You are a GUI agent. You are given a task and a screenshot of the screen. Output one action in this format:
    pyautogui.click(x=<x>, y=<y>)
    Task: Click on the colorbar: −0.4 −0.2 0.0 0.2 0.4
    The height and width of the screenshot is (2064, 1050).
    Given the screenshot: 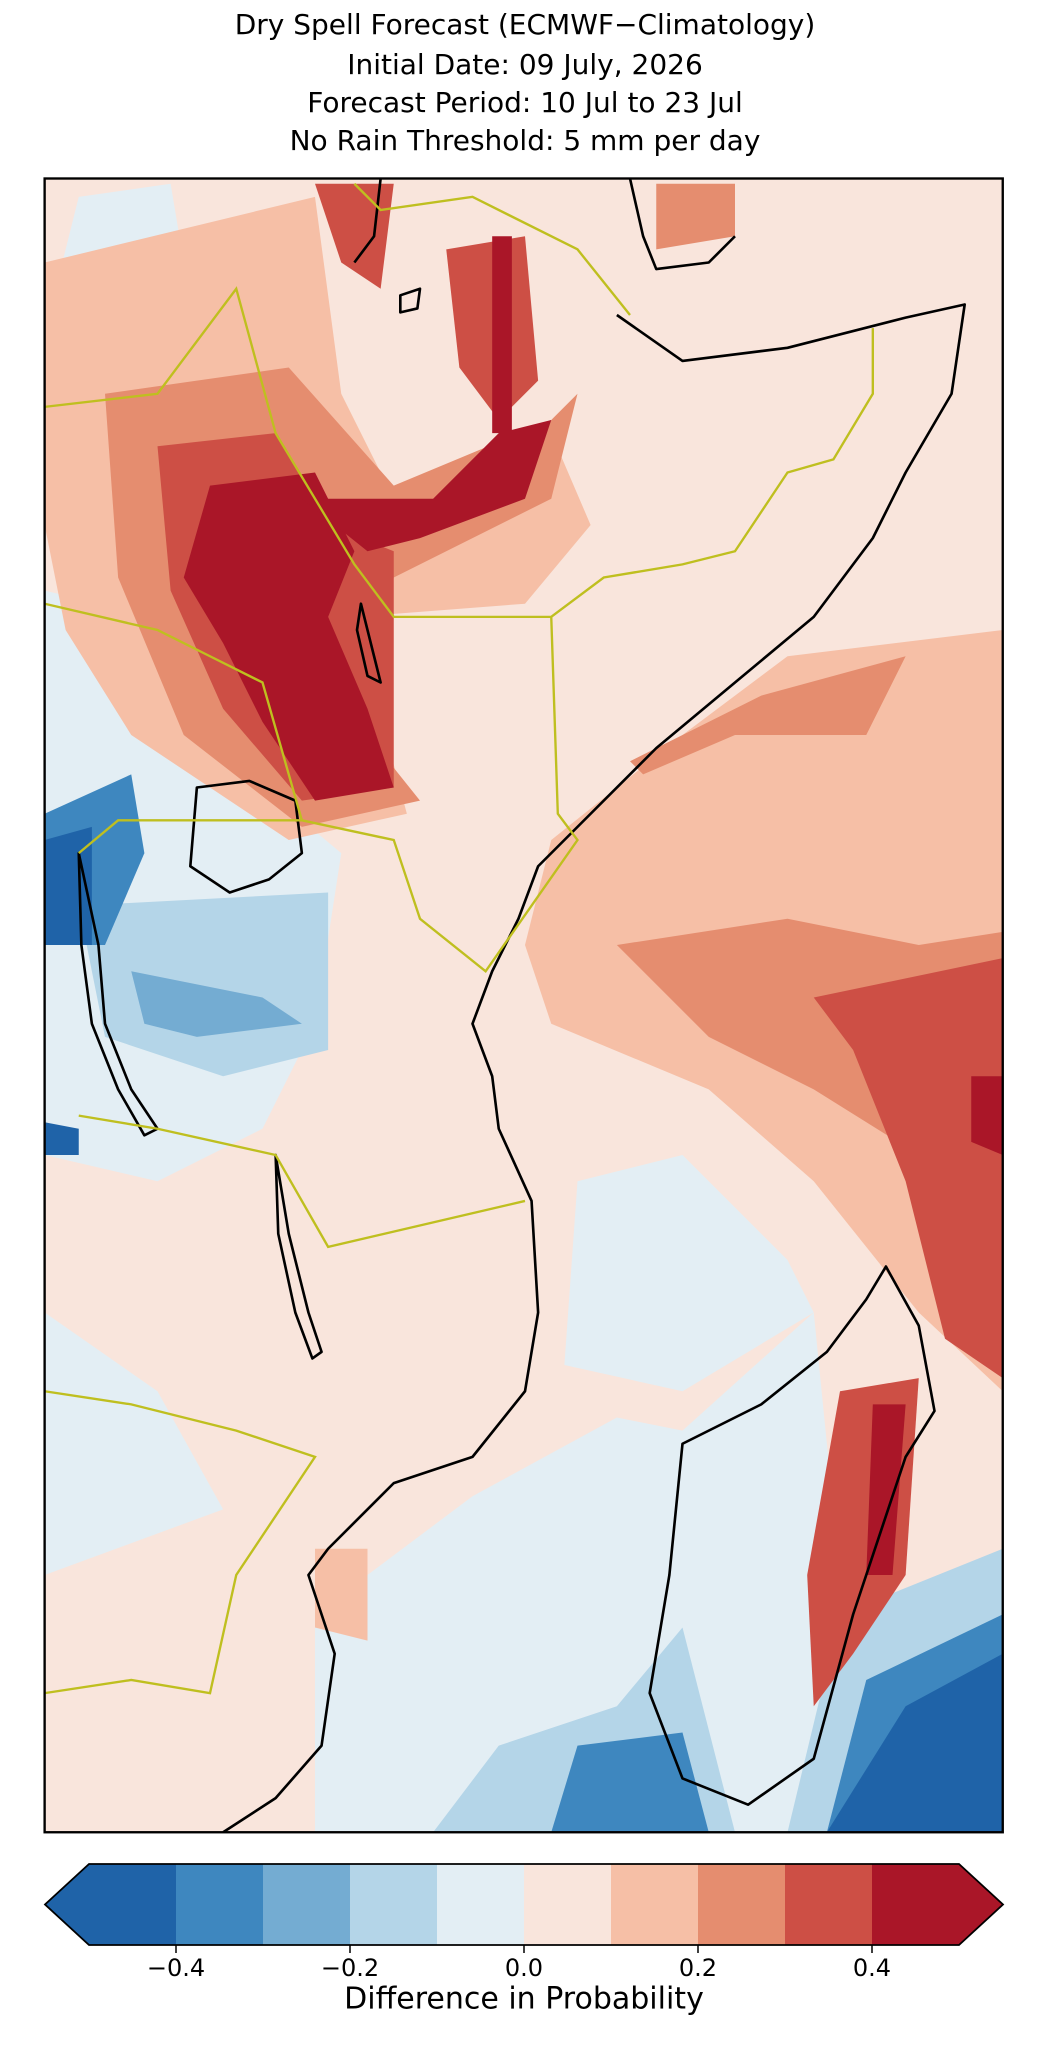 What is the action you would take?
    pyautogui.click(x=524, y=1922)
    